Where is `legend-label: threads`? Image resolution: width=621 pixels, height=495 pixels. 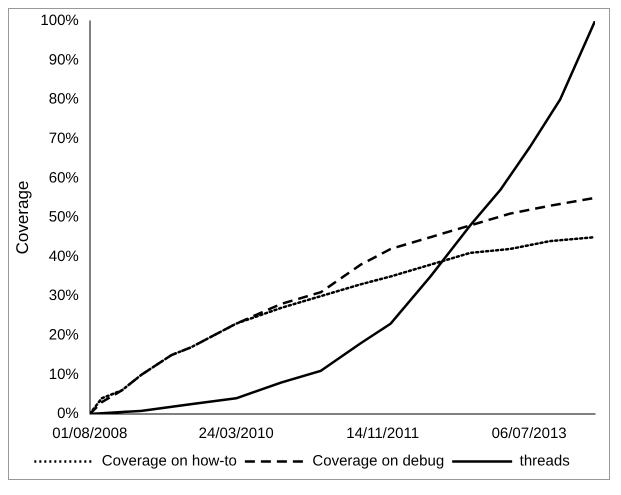 legend-label: threads is located at coordinates (545, 461).